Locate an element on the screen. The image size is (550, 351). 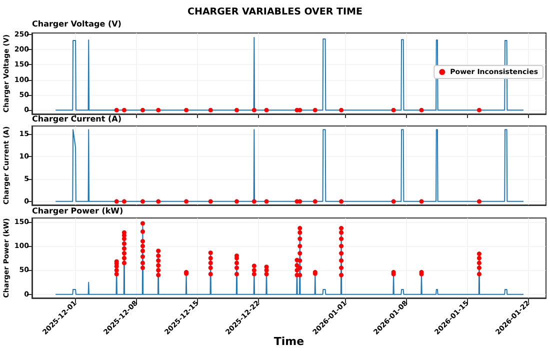
chart-title: Charger Power (kW) is located at coordinates (78, 211).